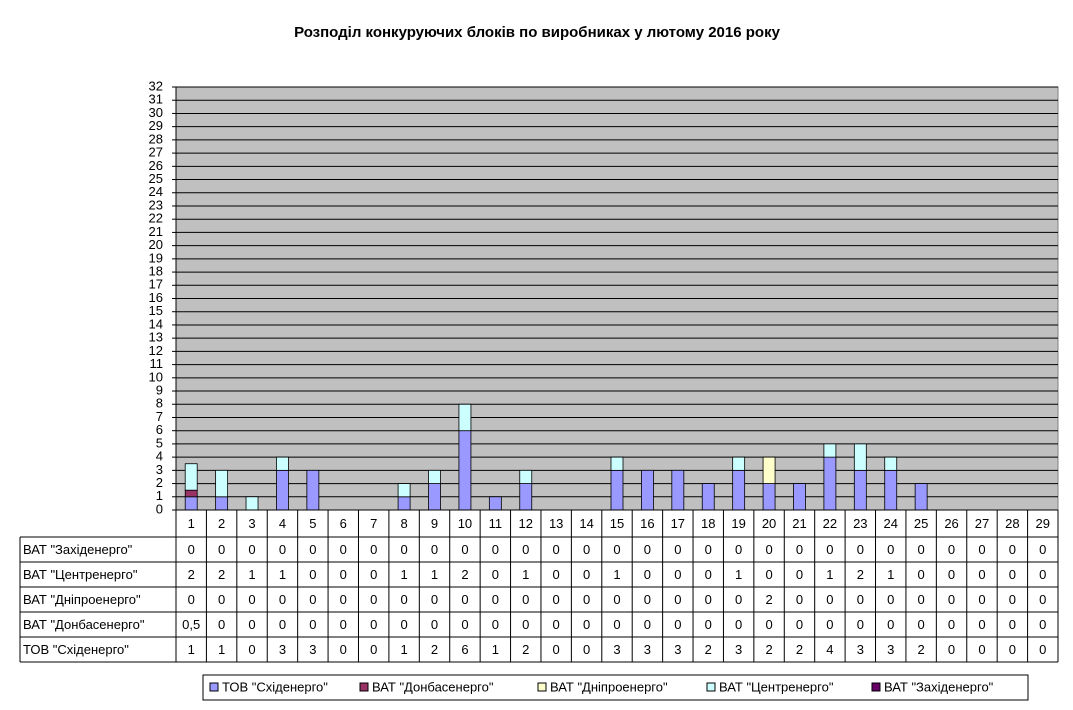  What do you see at coordinates (830, 523) in the screenshot?
I see `x-tick-label: 22` at bounding box center [830, 523].